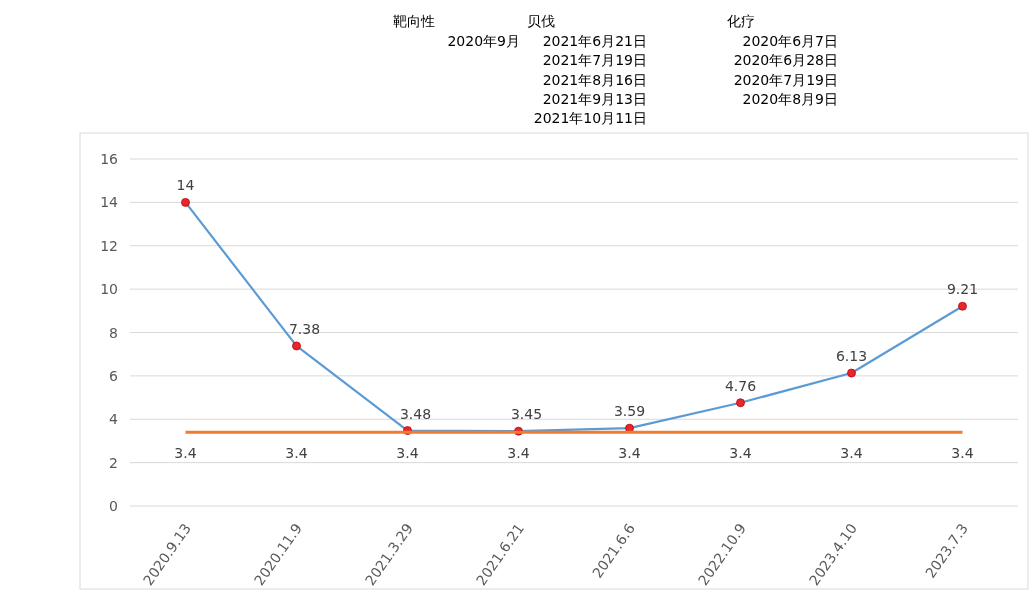  What do you see at coordinates (114, 419) in the screenshot?
I see `y-tick-label: 4` at bounding box center [114, 419].